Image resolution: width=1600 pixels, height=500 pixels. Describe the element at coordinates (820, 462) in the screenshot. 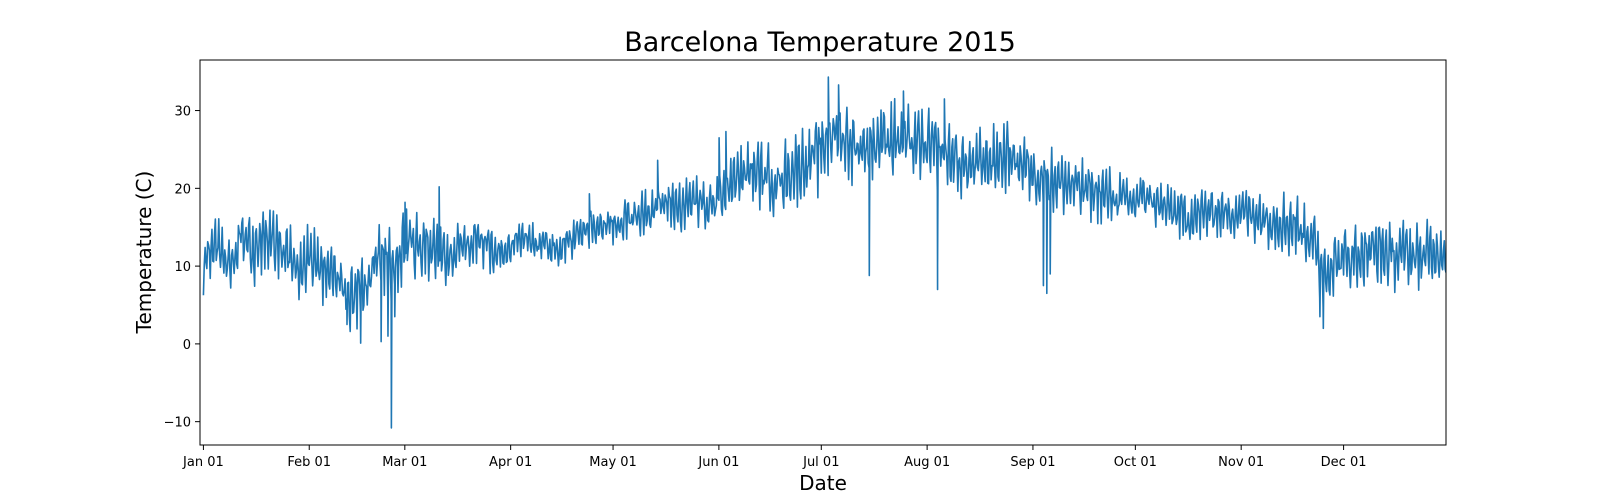

I see `x-tick-label: Jul 01` at that location.